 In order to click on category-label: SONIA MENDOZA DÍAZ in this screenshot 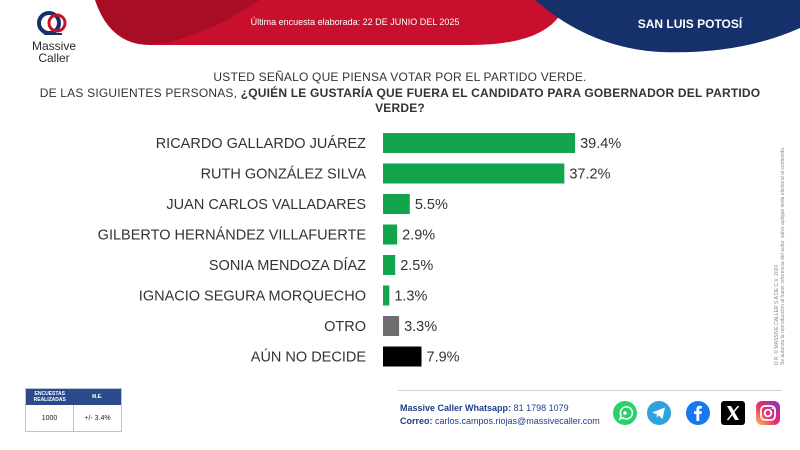, I will do `click(287, 265)`.